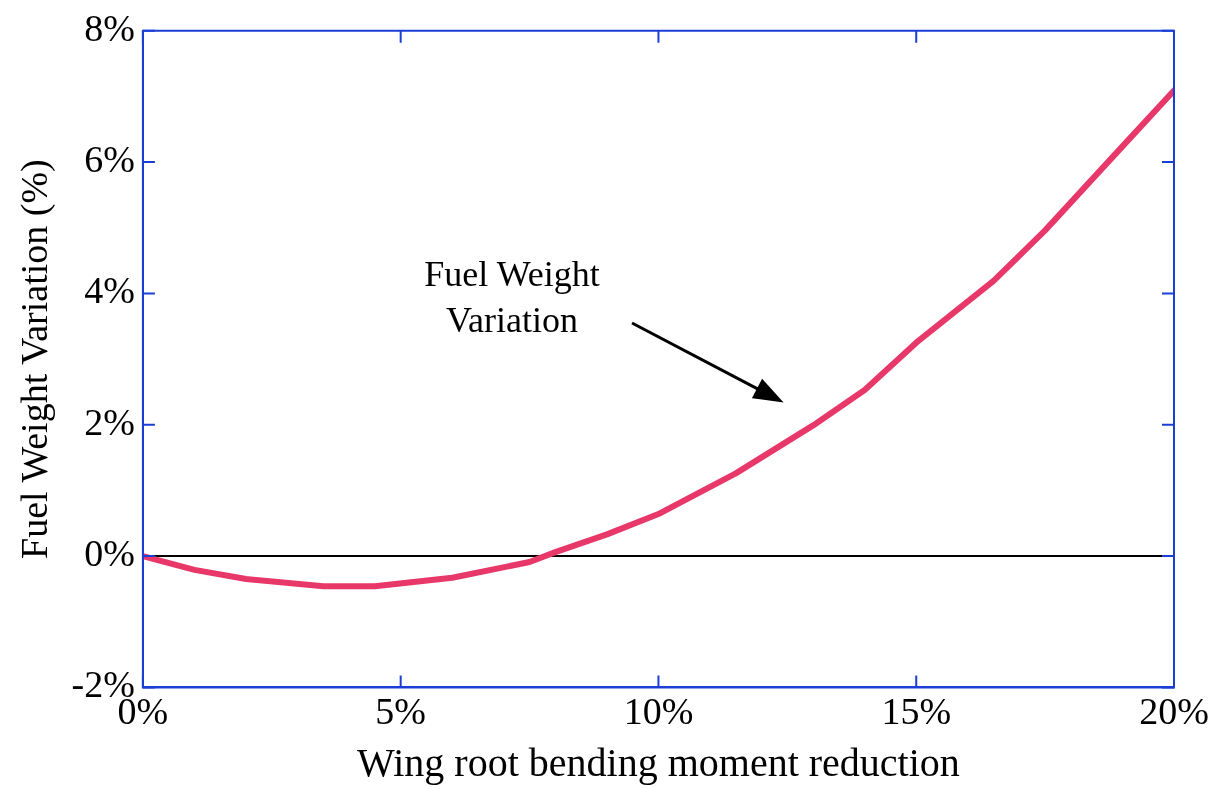  Describe the element at coordinates (658, 711) in the screenshot. I see `x-tick-label: 10%` at that location.